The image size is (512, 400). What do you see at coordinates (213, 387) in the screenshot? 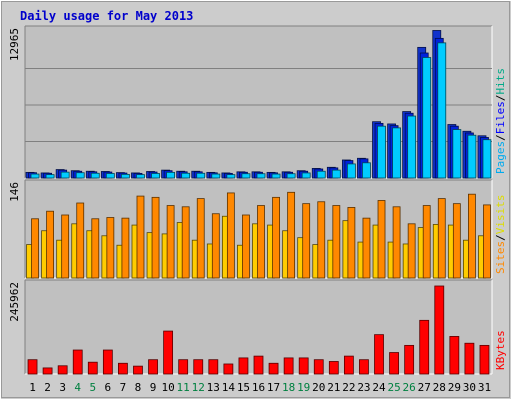
I see `x-tick-label-day-13: 13` at bounding box center [213, 387].